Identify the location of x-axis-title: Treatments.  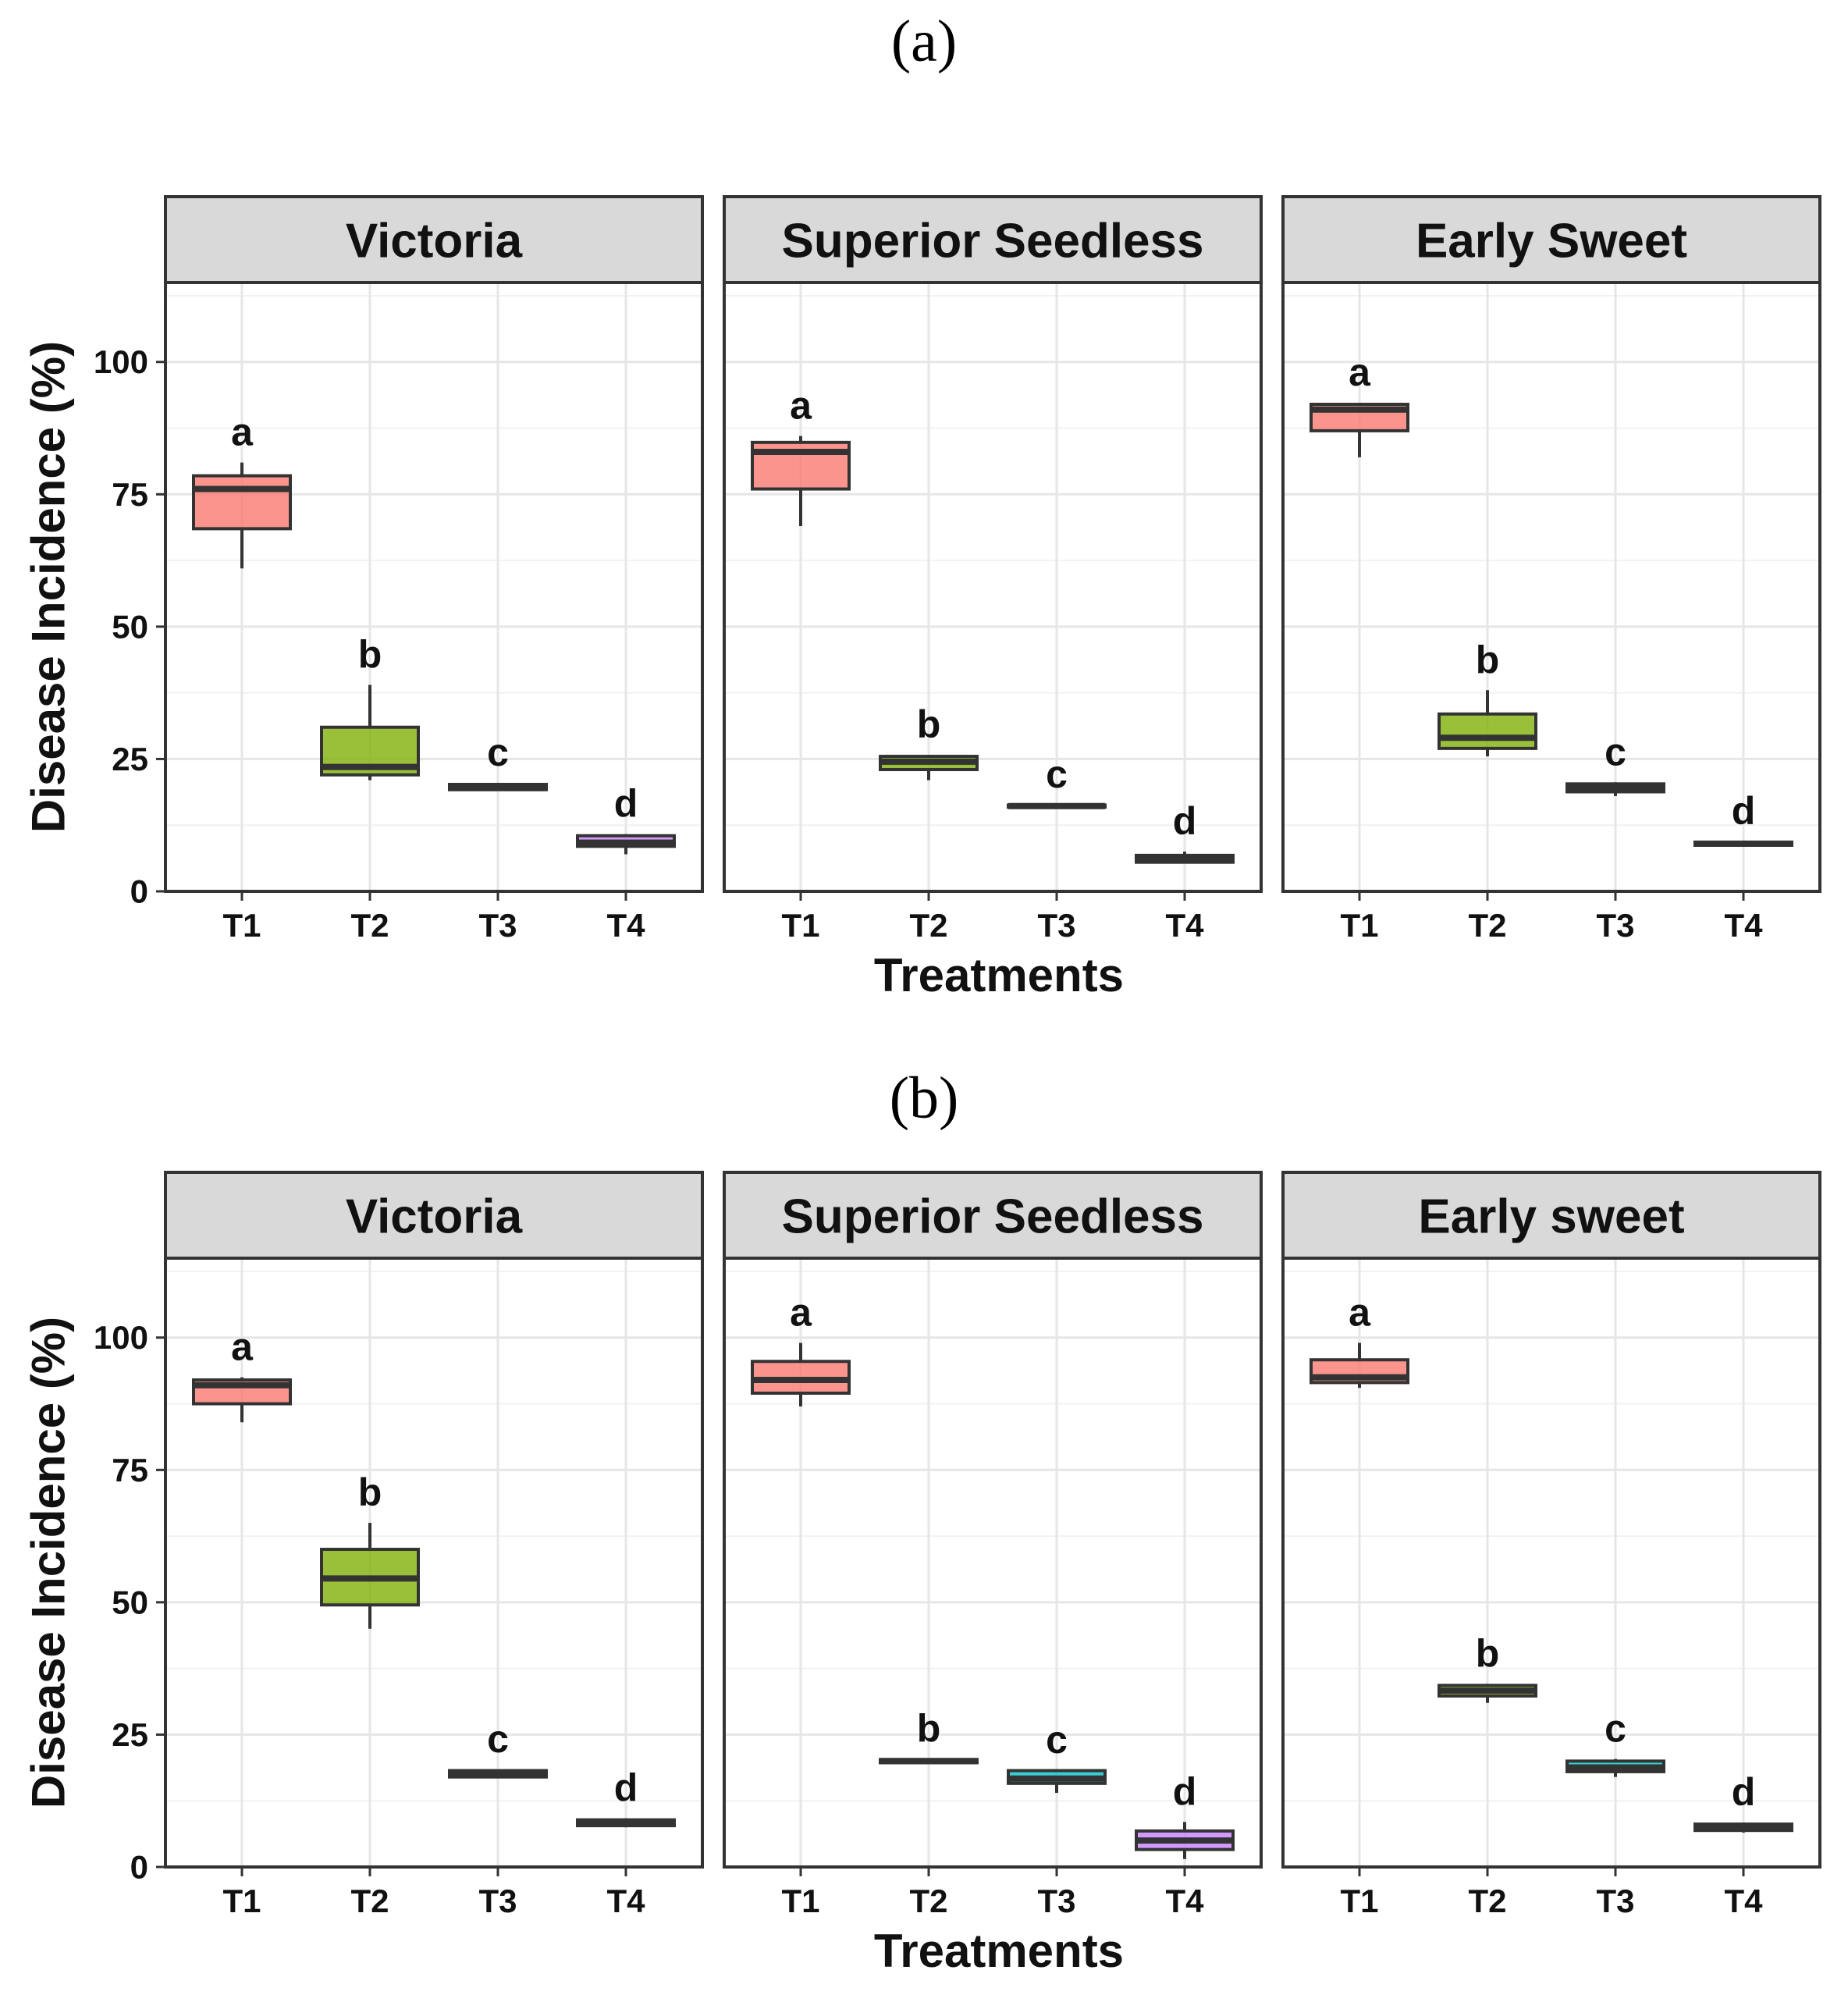
(999, 975).